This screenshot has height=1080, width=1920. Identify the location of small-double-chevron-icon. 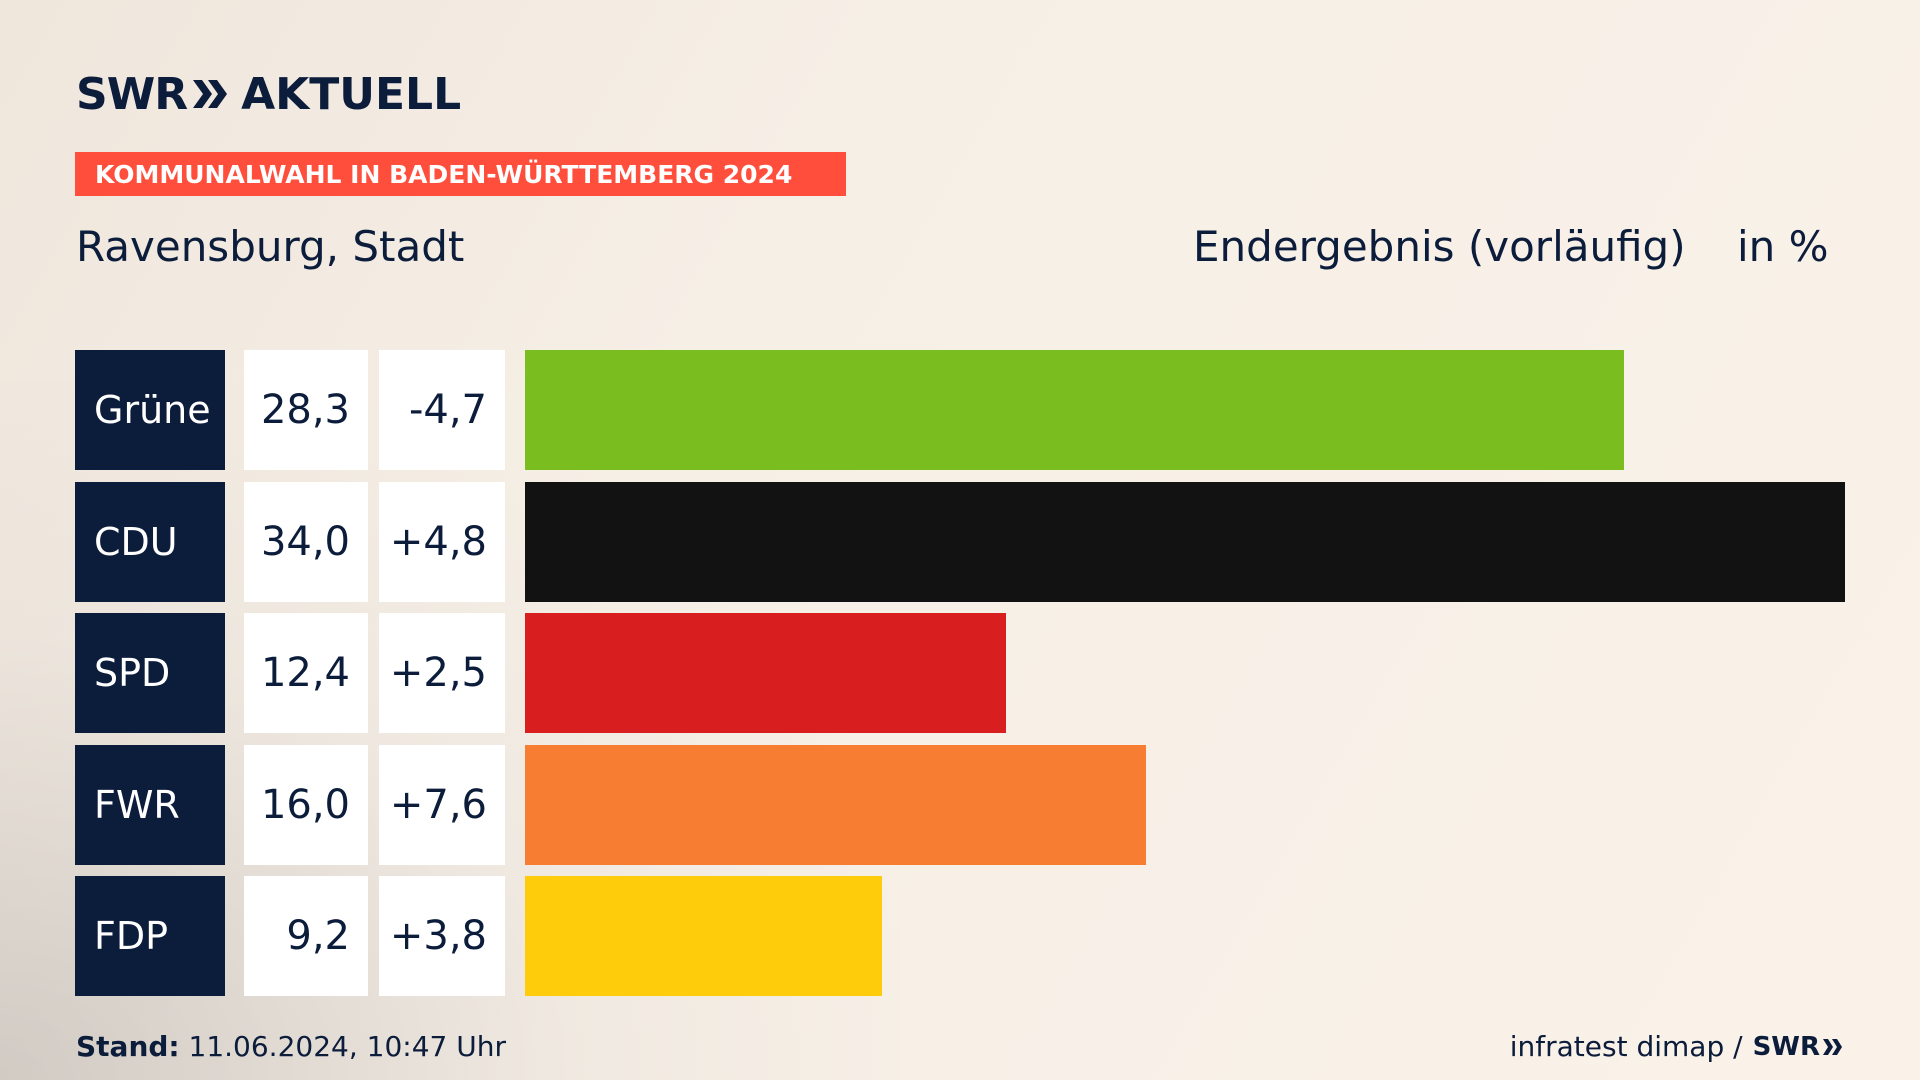
(1832, 1046).